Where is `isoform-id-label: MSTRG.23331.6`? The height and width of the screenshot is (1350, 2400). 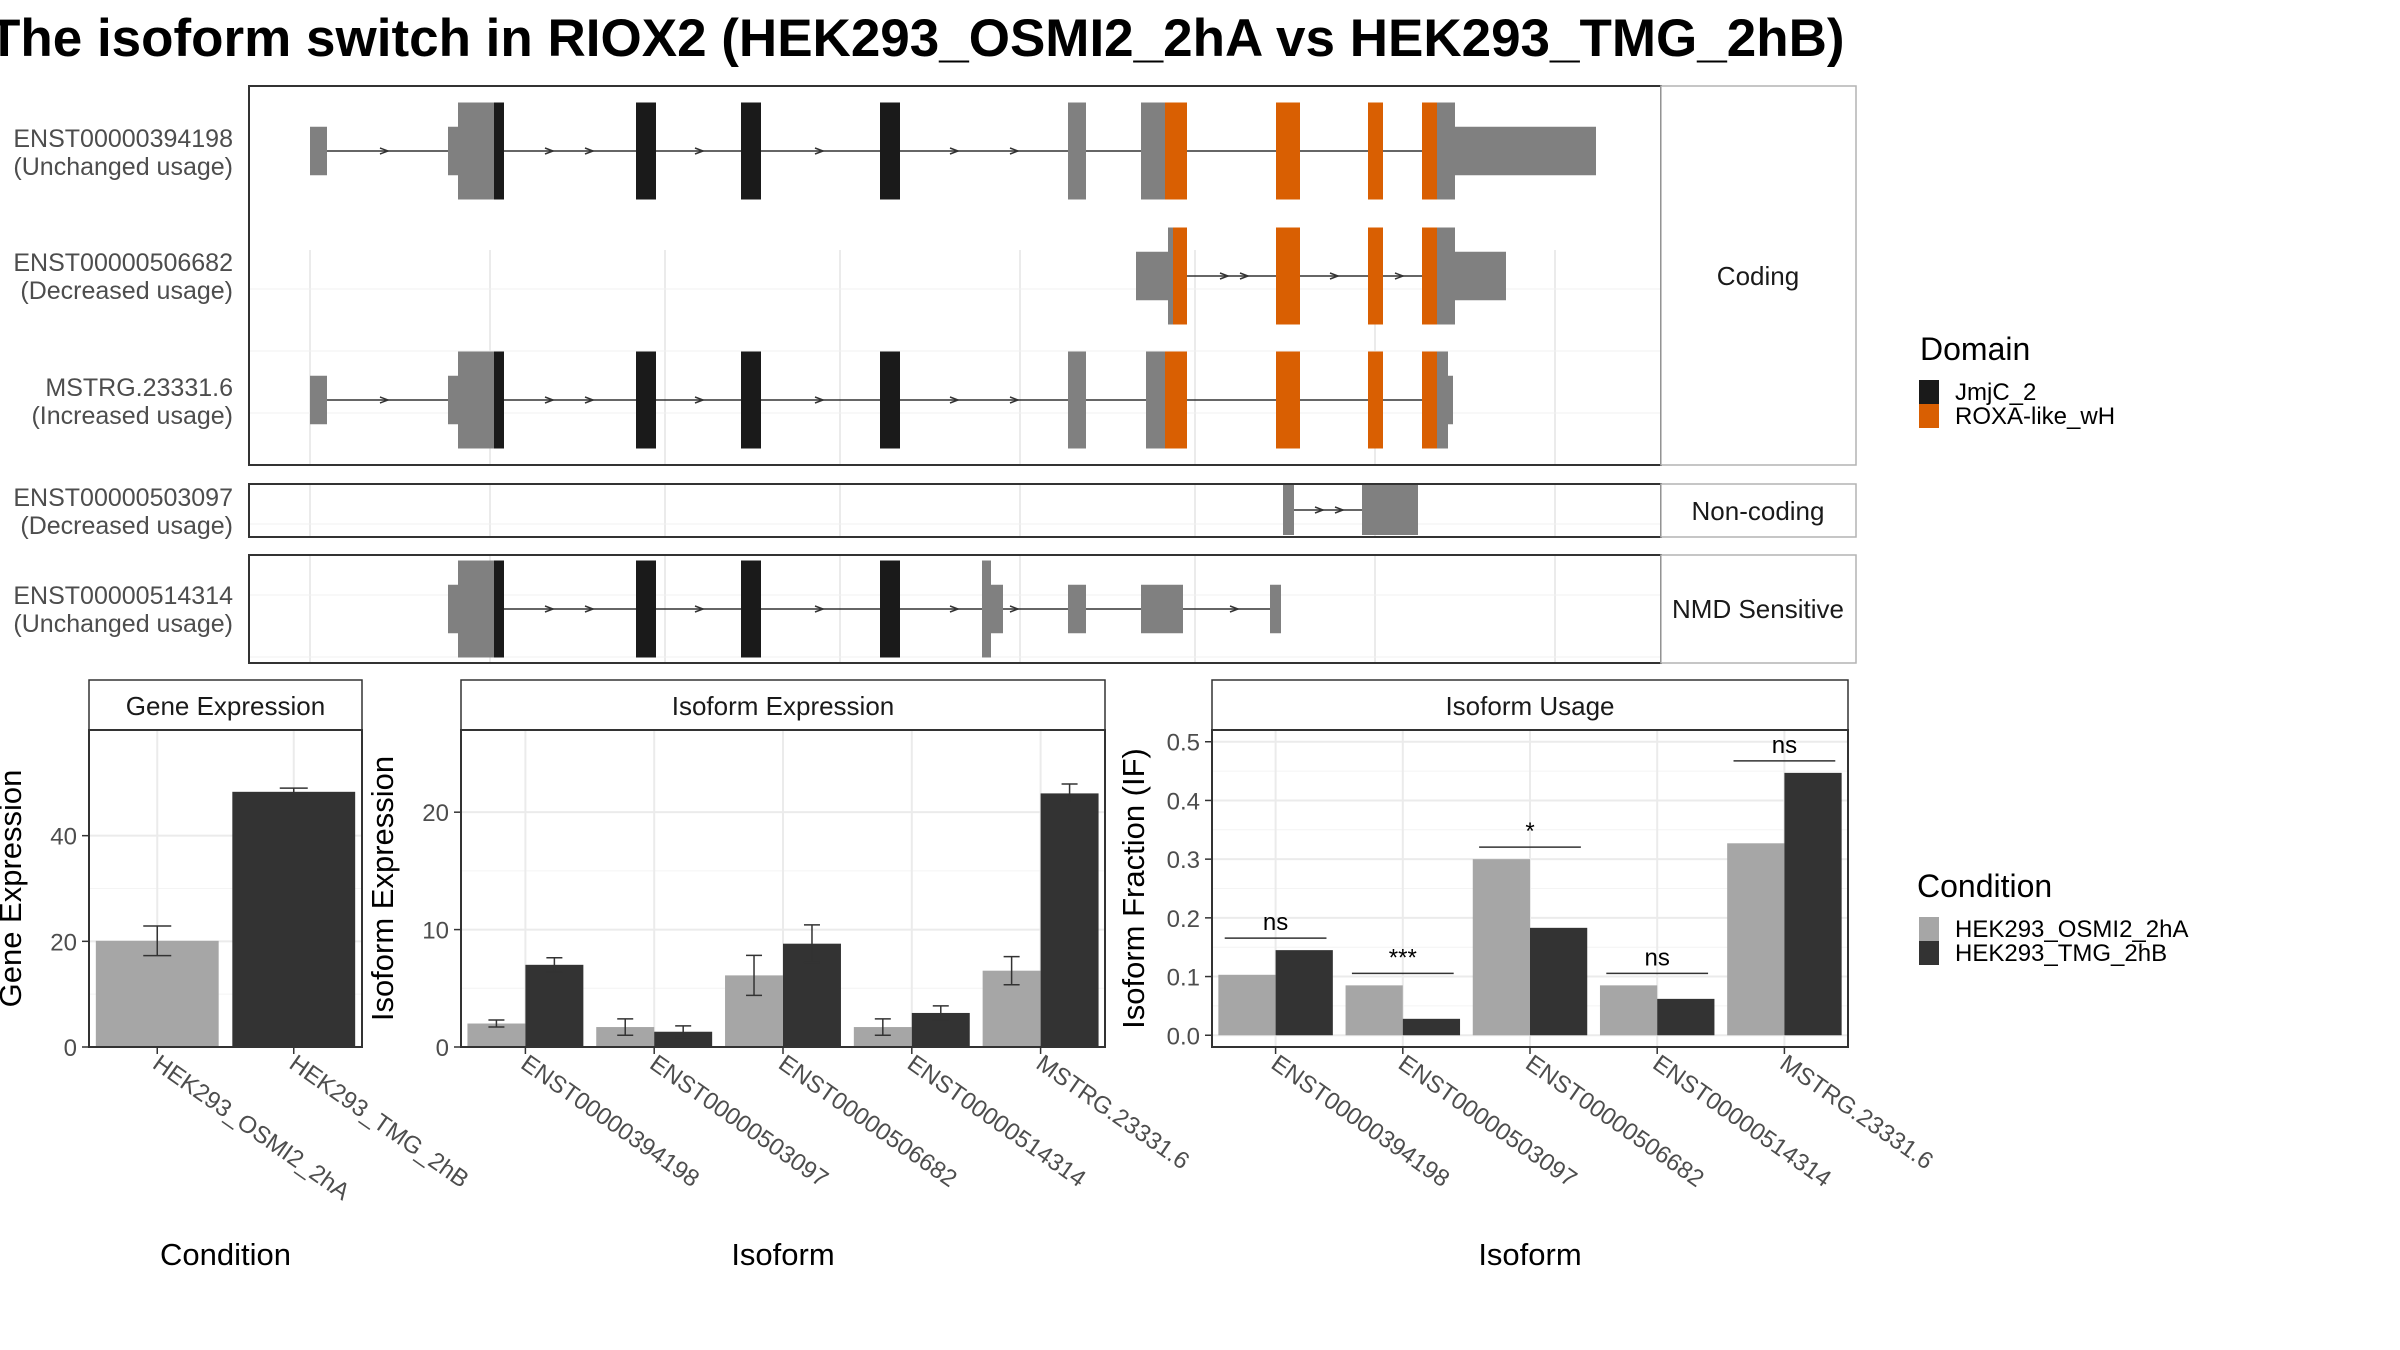
isoform-id-label: MSTRG.23331.6 is located at coordinates (139, 388).